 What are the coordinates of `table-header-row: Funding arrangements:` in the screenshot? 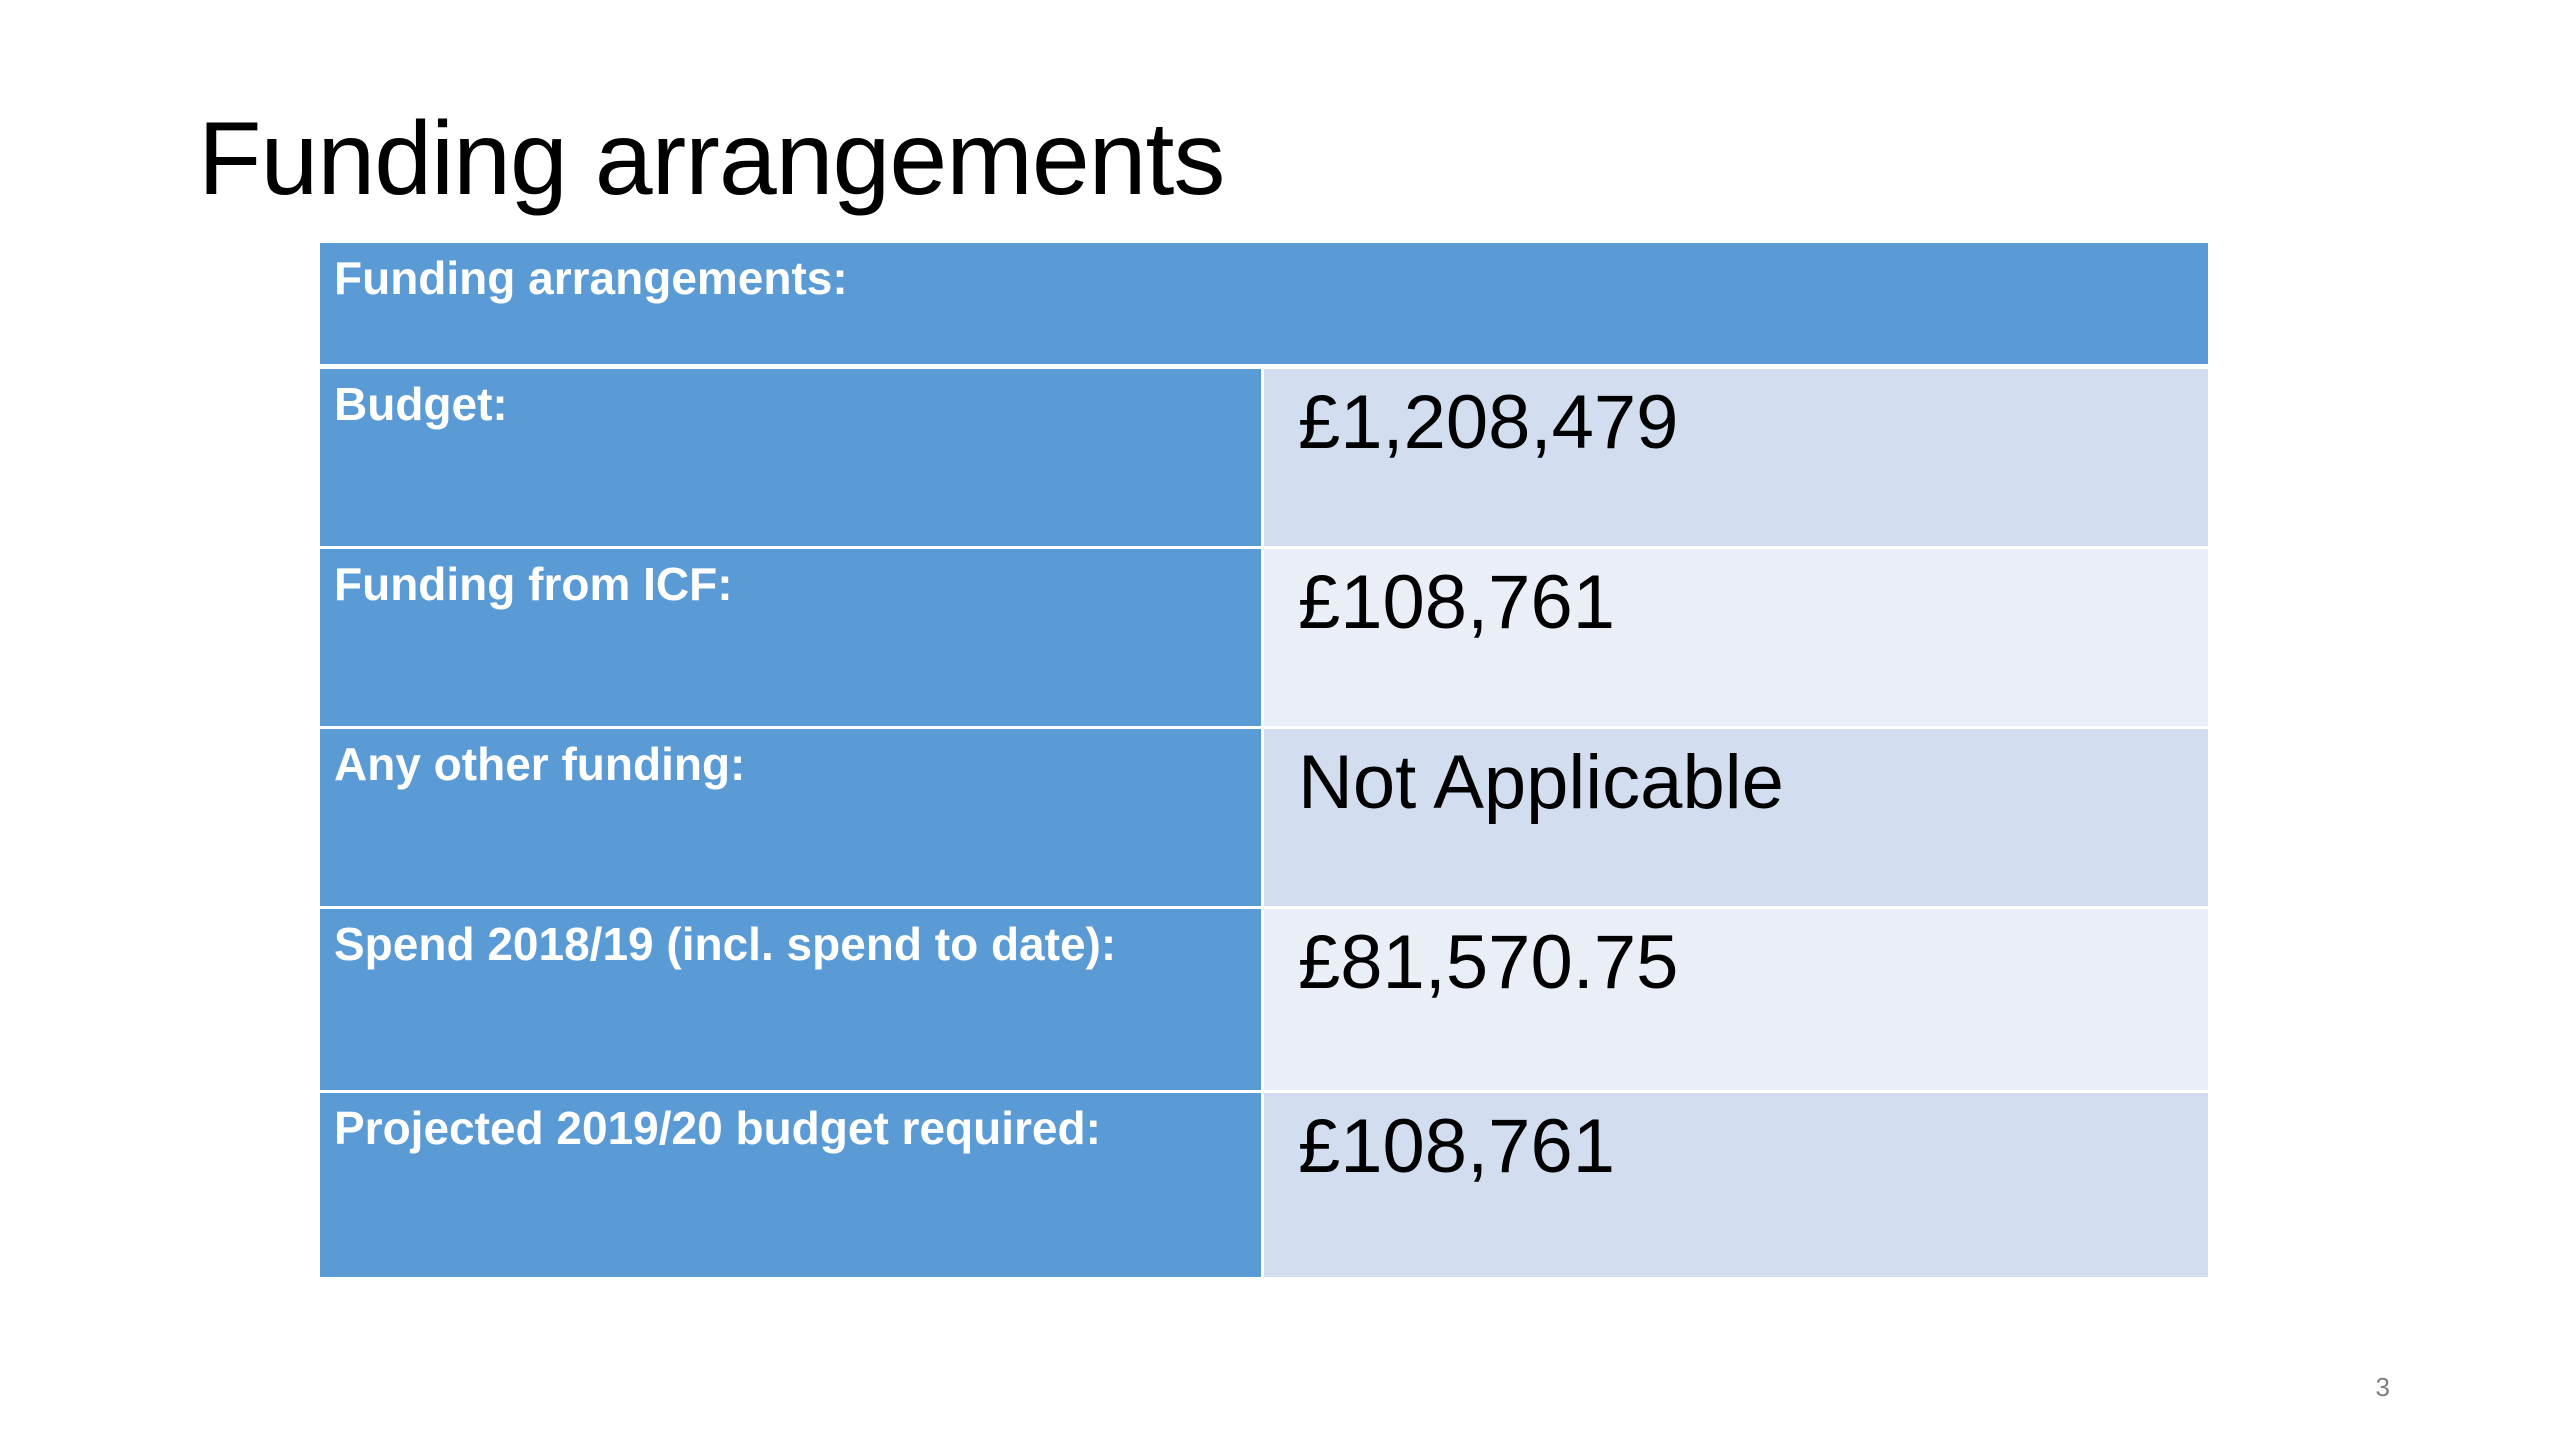 It's located at (1264, 306).